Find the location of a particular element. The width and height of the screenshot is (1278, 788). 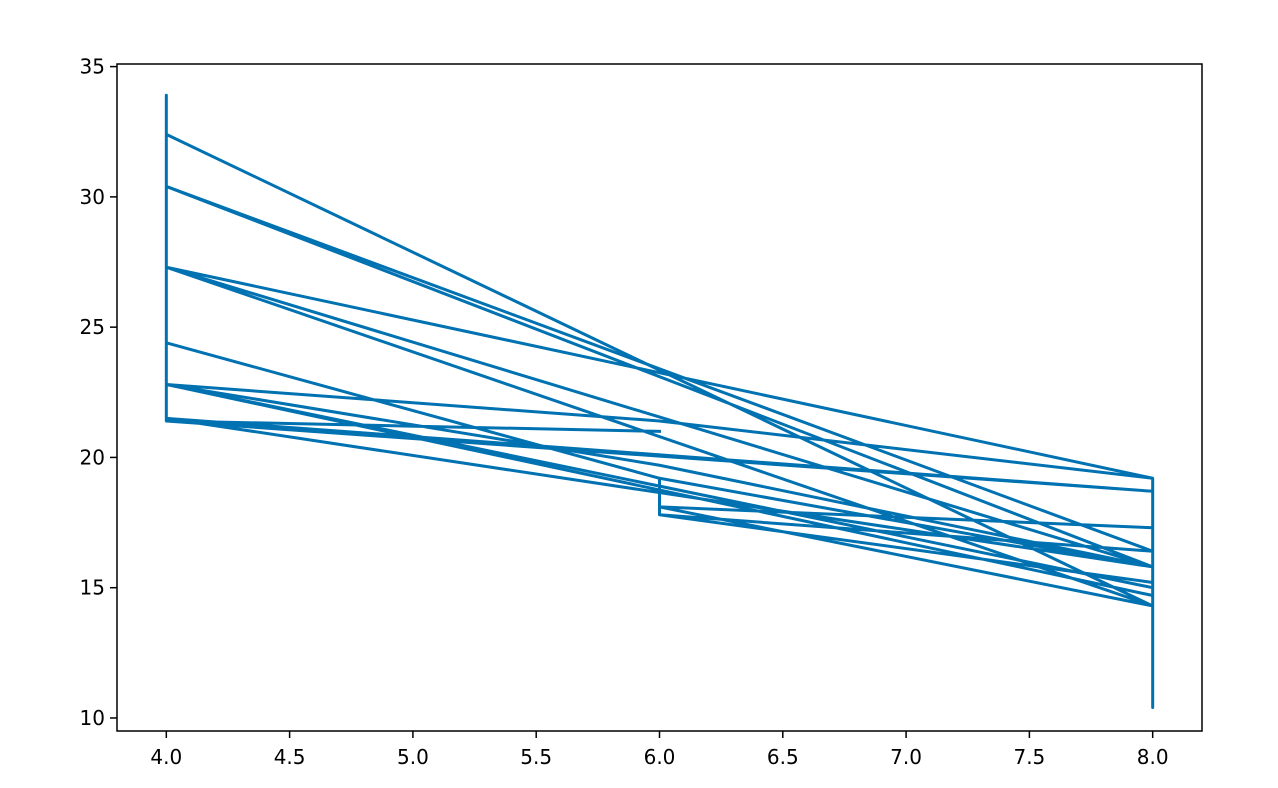

x-tick-label: 5.0 is located at coordinates (413, 757).